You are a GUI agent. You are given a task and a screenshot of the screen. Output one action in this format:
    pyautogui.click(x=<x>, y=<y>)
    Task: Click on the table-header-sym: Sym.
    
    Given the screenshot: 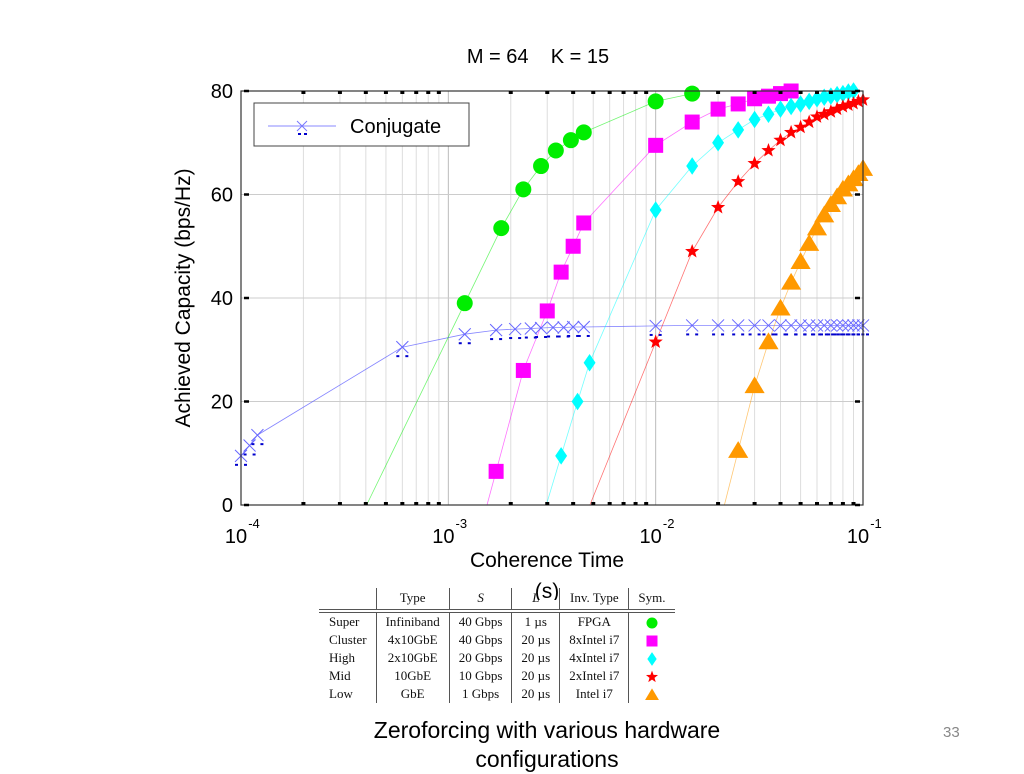 What is the action you would take?
    pyautogui.click(x=651, y=600)
    